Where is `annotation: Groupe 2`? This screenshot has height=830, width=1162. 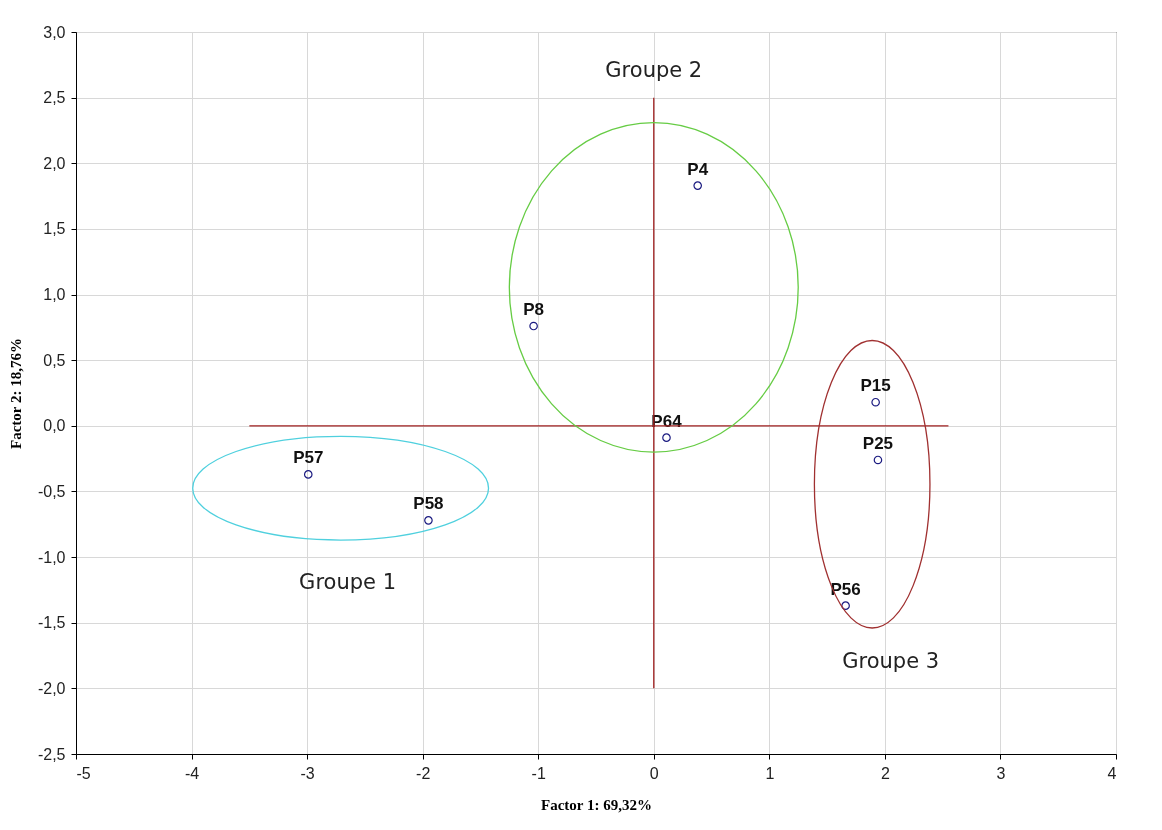
annotation: Groupe 2 is located at coordinates (654, 70).